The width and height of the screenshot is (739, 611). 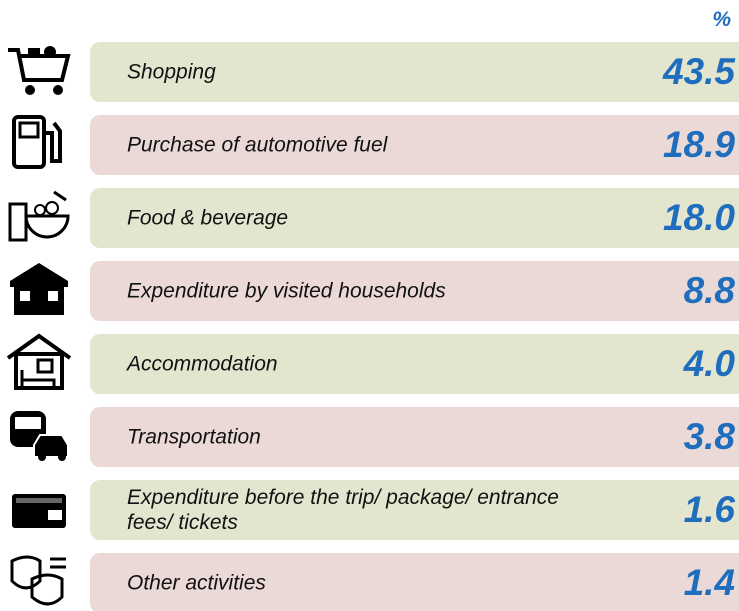 I want to click on row-value: 8.8, so click(x=709, y=290).